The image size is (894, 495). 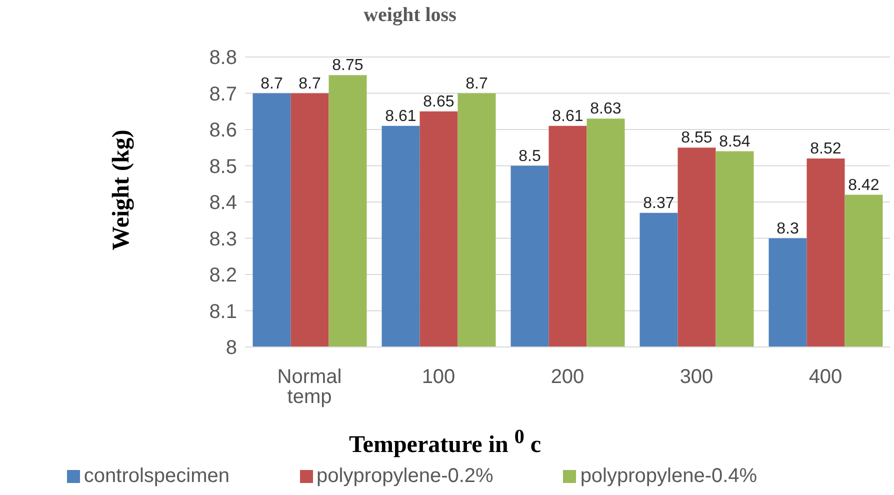 What do you see at coordinates (223, 167) in the screenshot?
I see `y-tick-label: 8.5` at bounding box center [223, 167].